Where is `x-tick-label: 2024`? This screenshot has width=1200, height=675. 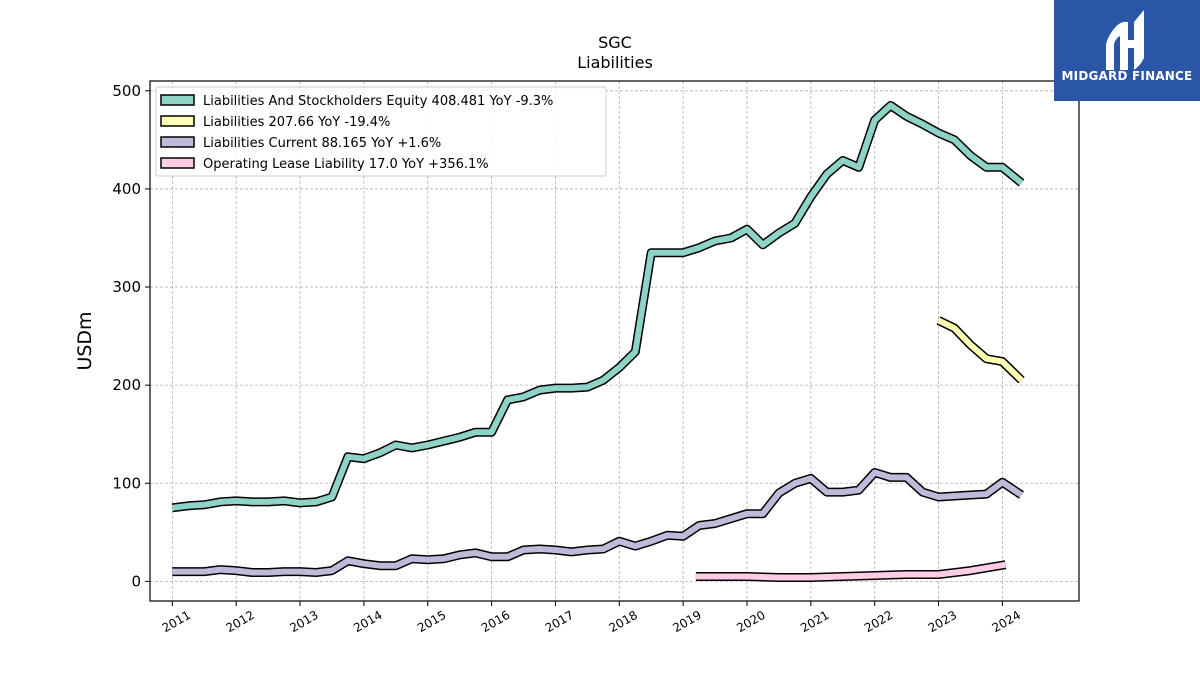 x-tick-label: 2024 is located at coordinates (1006, 621).